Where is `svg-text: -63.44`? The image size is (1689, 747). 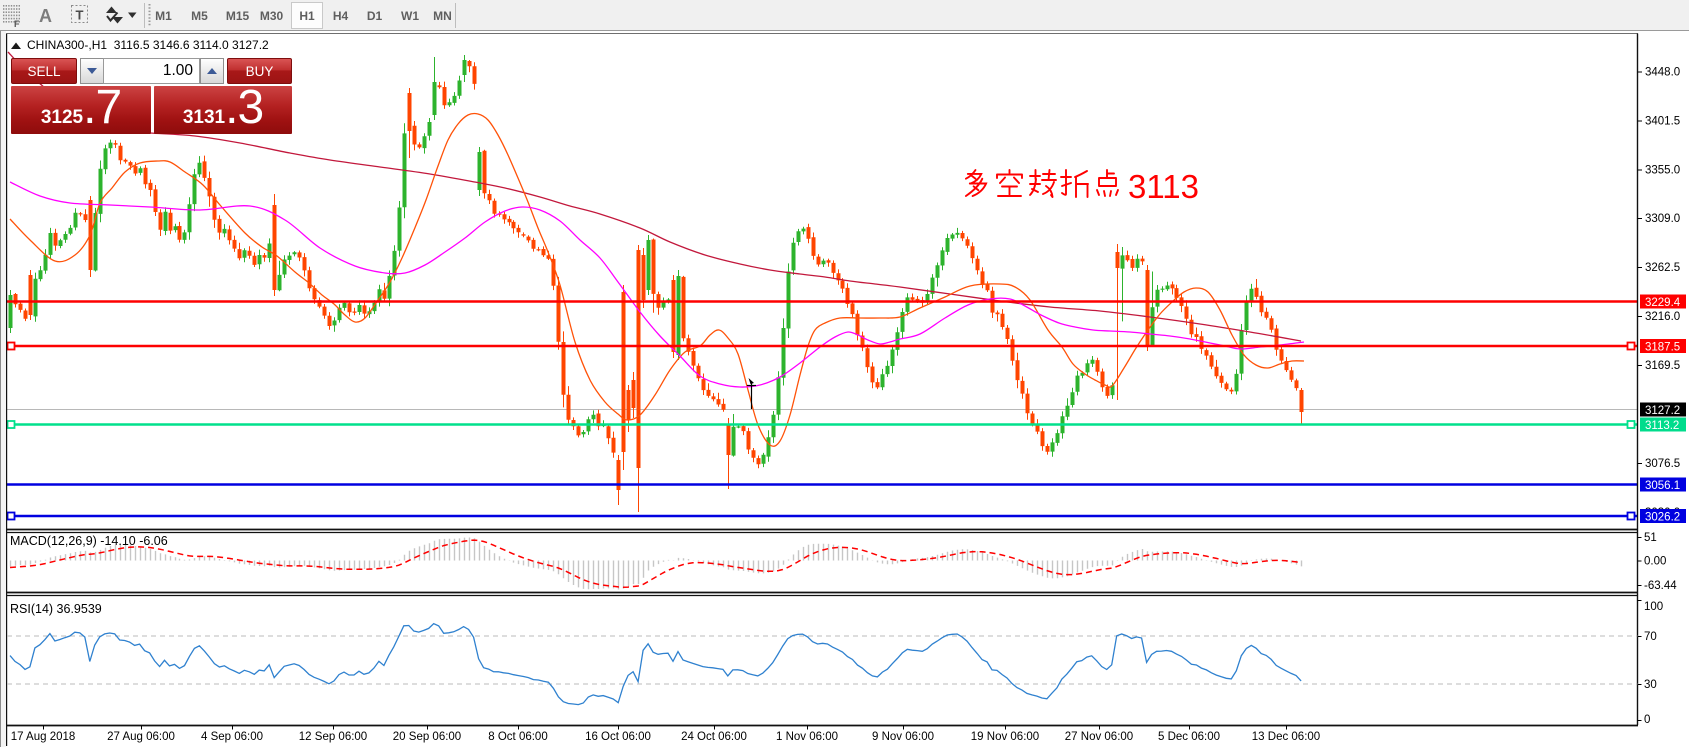
svg-text: -63.44 is located at coordinates (1660, 586).